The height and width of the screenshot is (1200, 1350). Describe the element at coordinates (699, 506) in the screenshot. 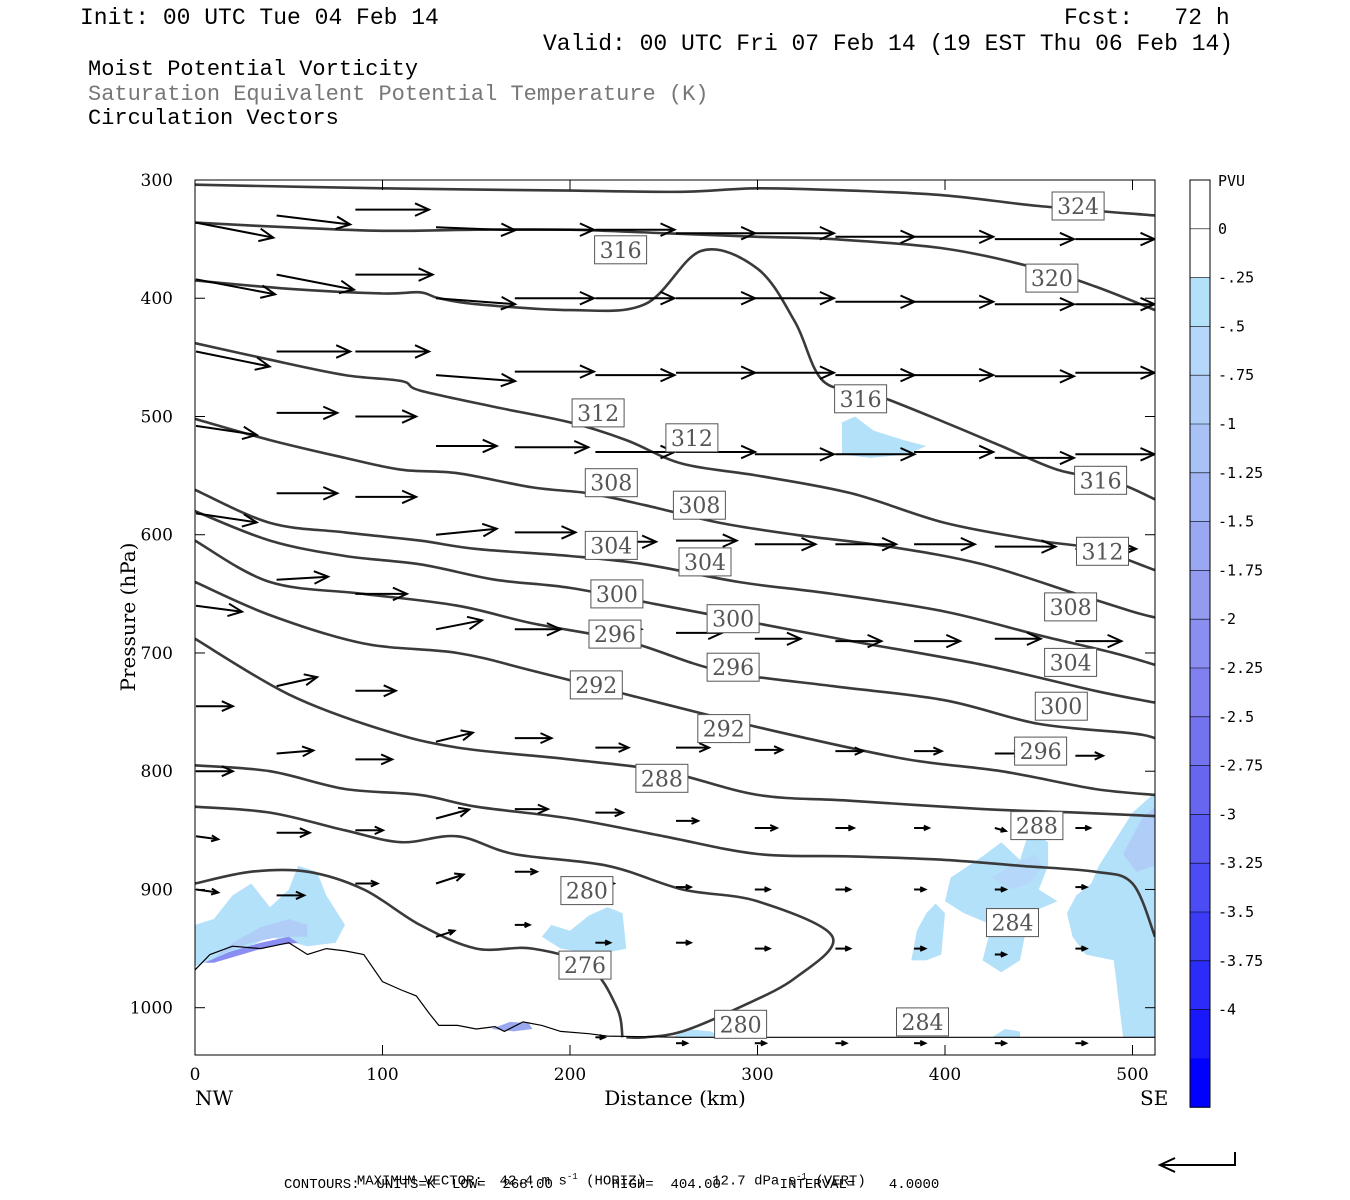

I see `svg-text: 308` at that location.